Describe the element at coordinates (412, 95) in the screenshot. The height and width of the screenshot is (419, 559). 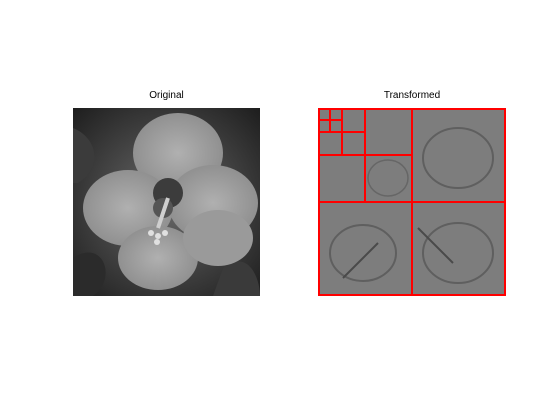
I see `transformed-title: Transformed` at that location.